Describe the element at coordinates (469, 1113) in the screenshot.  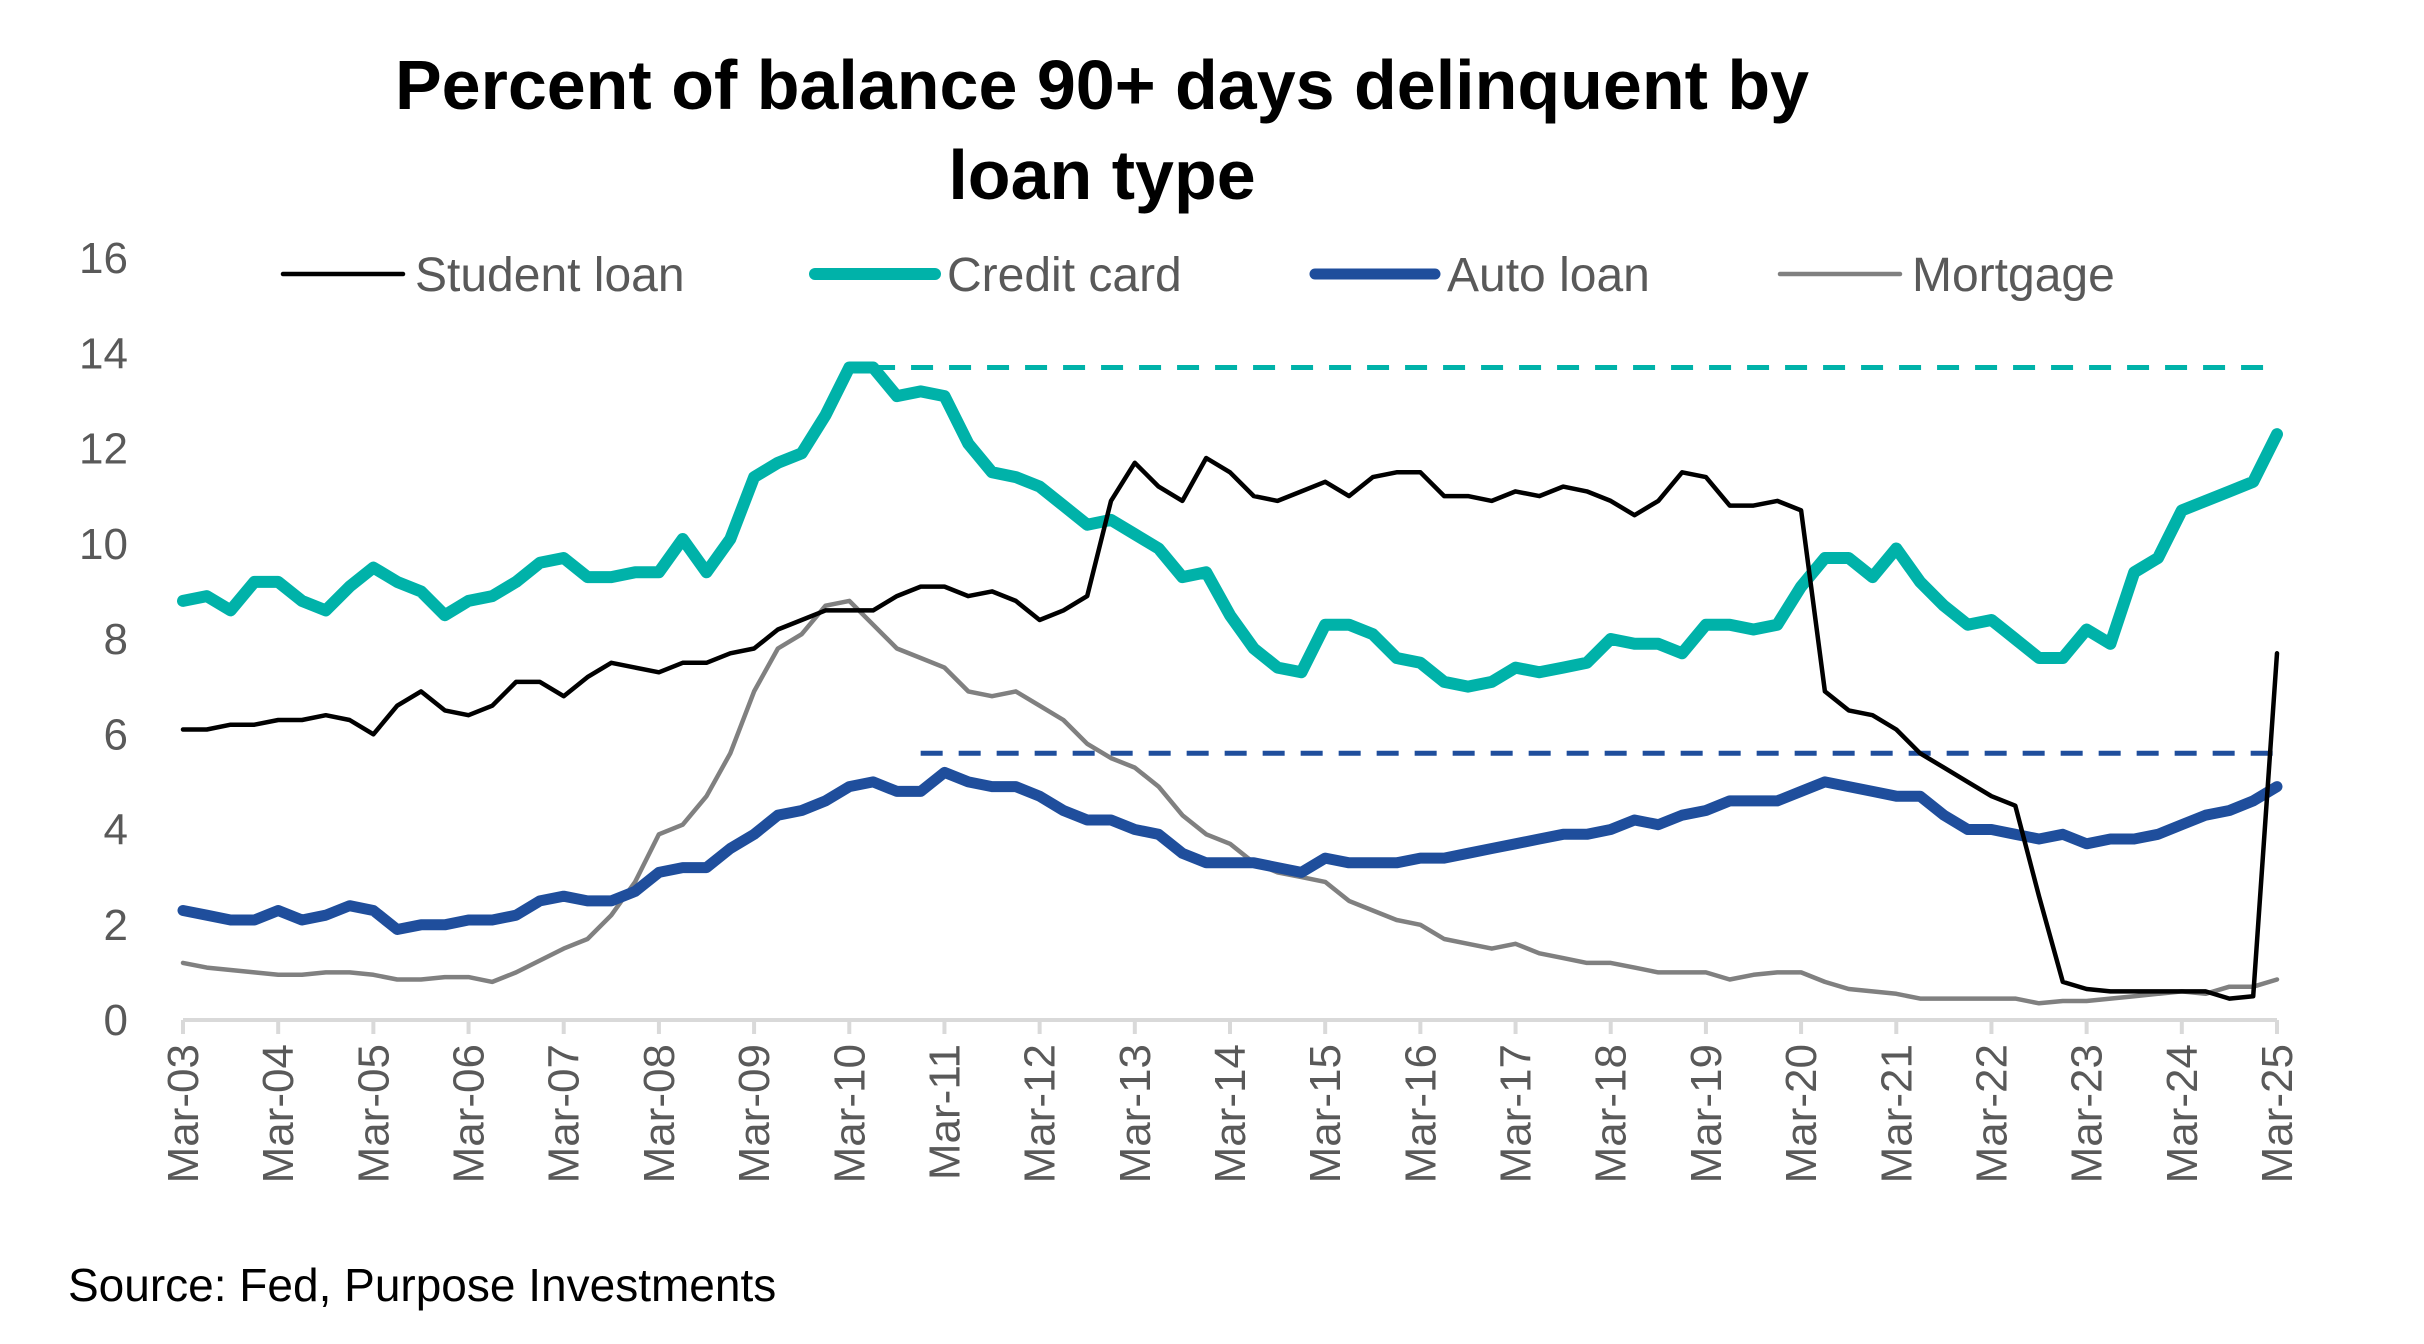
I see `x-tick-label: Mar-06` at that location.